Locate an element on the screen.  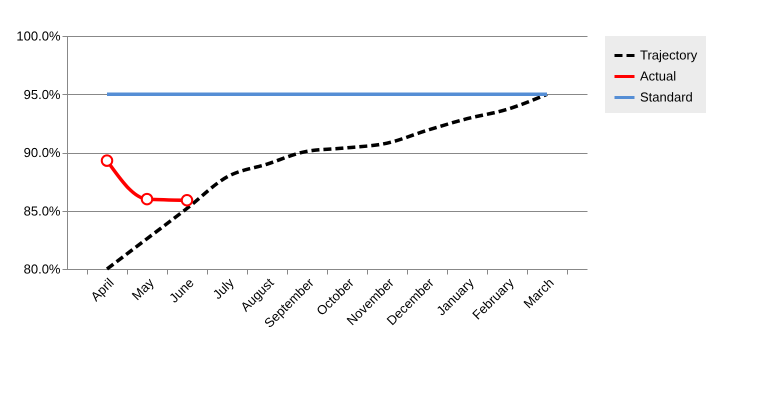
x-tick-label: July is located at coordinates (224, 288).